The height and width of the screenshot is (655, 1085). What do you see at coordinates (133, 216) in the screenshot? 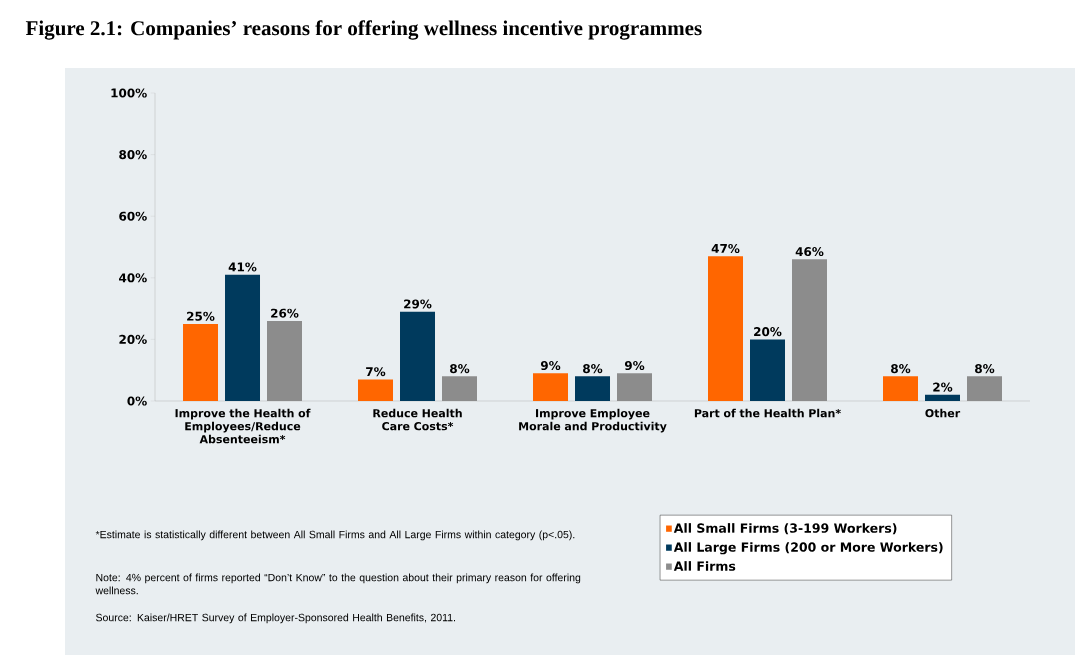
I see `y-tick-label: 60%` at bounding box center [133, 216].